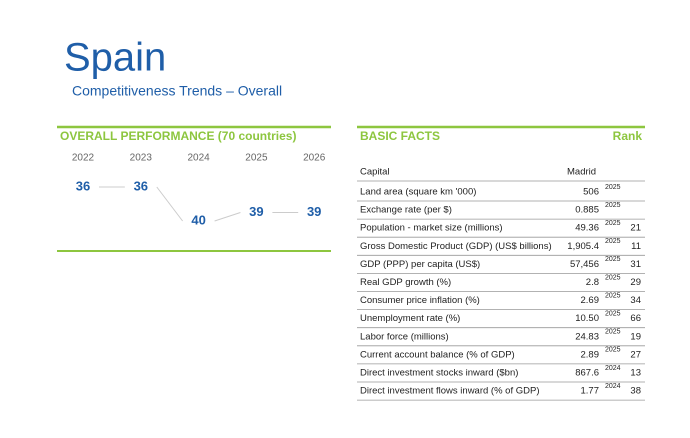  Describe the element at coordinates (406, 210) in the screenshot. I see `fact-label: Exchange rate (per $)` at that location.